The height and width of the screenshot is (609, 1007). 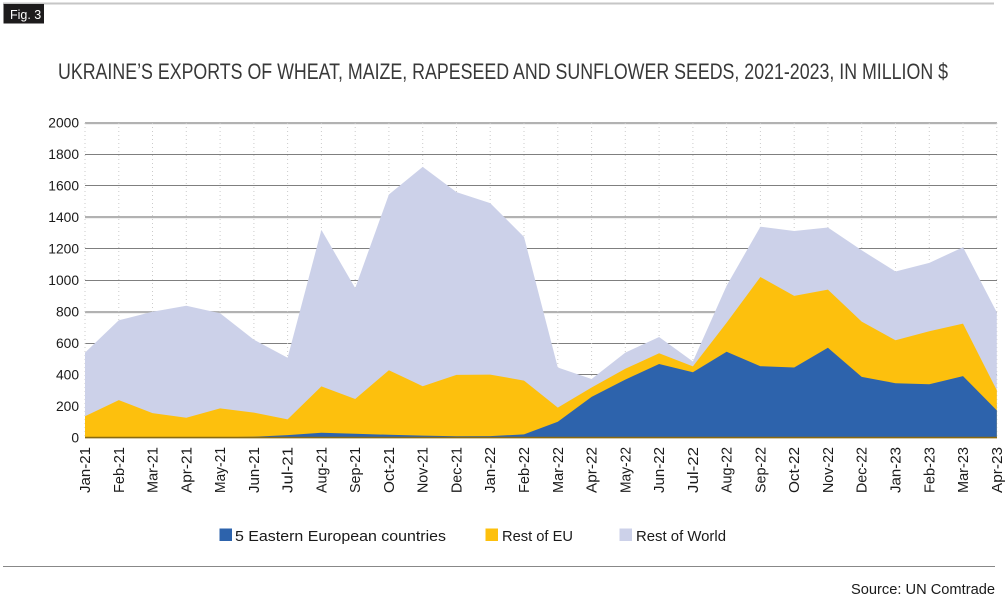 What do you see at coordinates (289, 470) in the screenshot?
I see `svg-text: Jul-21` at bounding box center [289, 470].